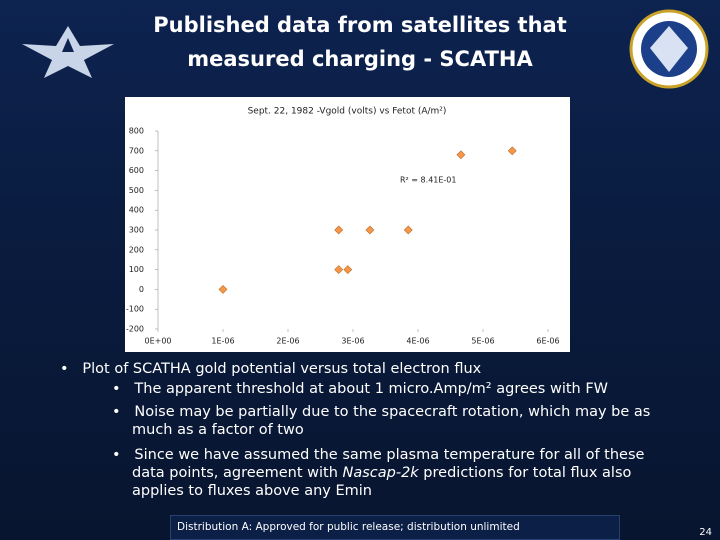 The height and width of the screenshot is (540, 720). Describe the element at coordinates (222, 341) in the screenshot. I see `x-tick-label: 1E-06` at that location.